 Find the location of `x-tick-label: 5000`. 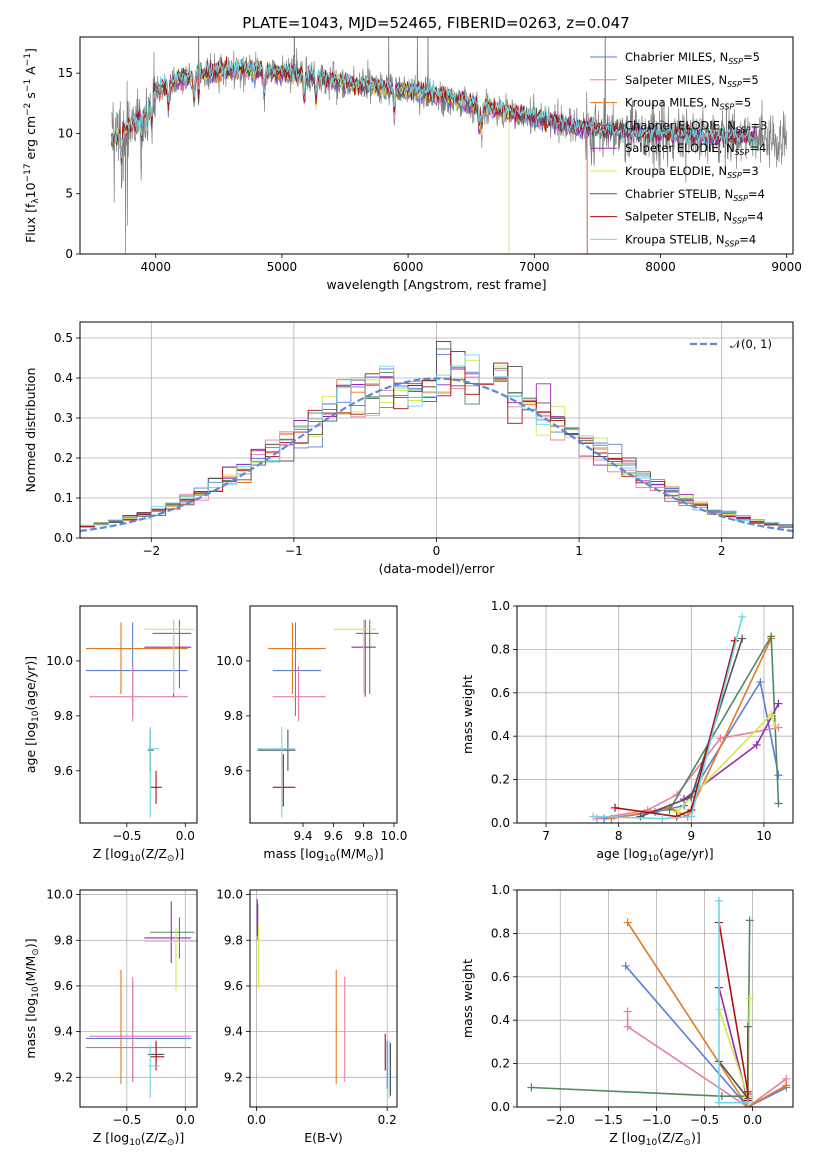

x-tick-label: 5000 is located at coordinates (282, 267).